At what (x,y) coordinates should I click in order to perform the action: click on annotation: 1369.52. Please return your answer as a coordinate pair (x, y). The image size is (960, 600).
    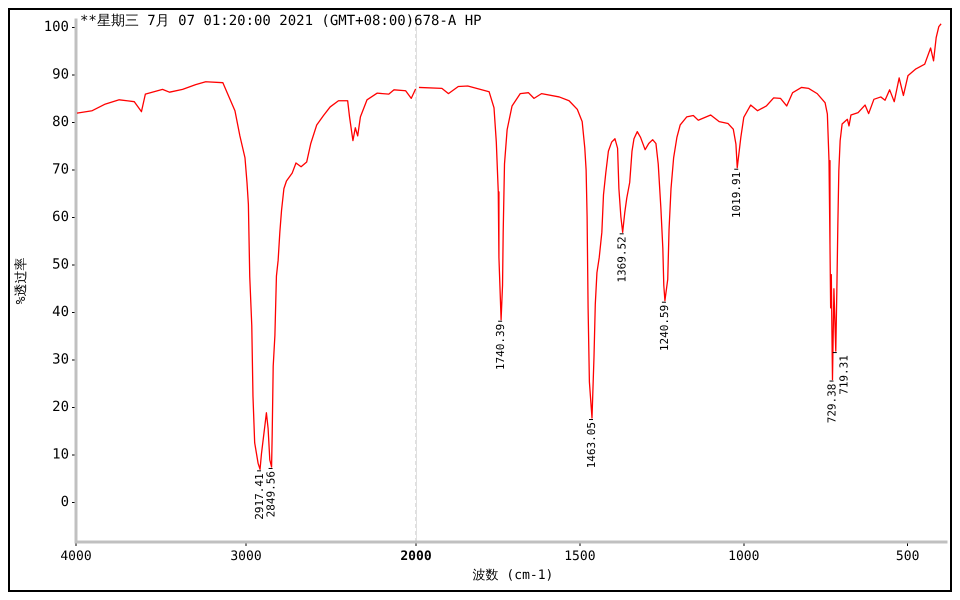
    Looking at the image, I should click on (622, 259).